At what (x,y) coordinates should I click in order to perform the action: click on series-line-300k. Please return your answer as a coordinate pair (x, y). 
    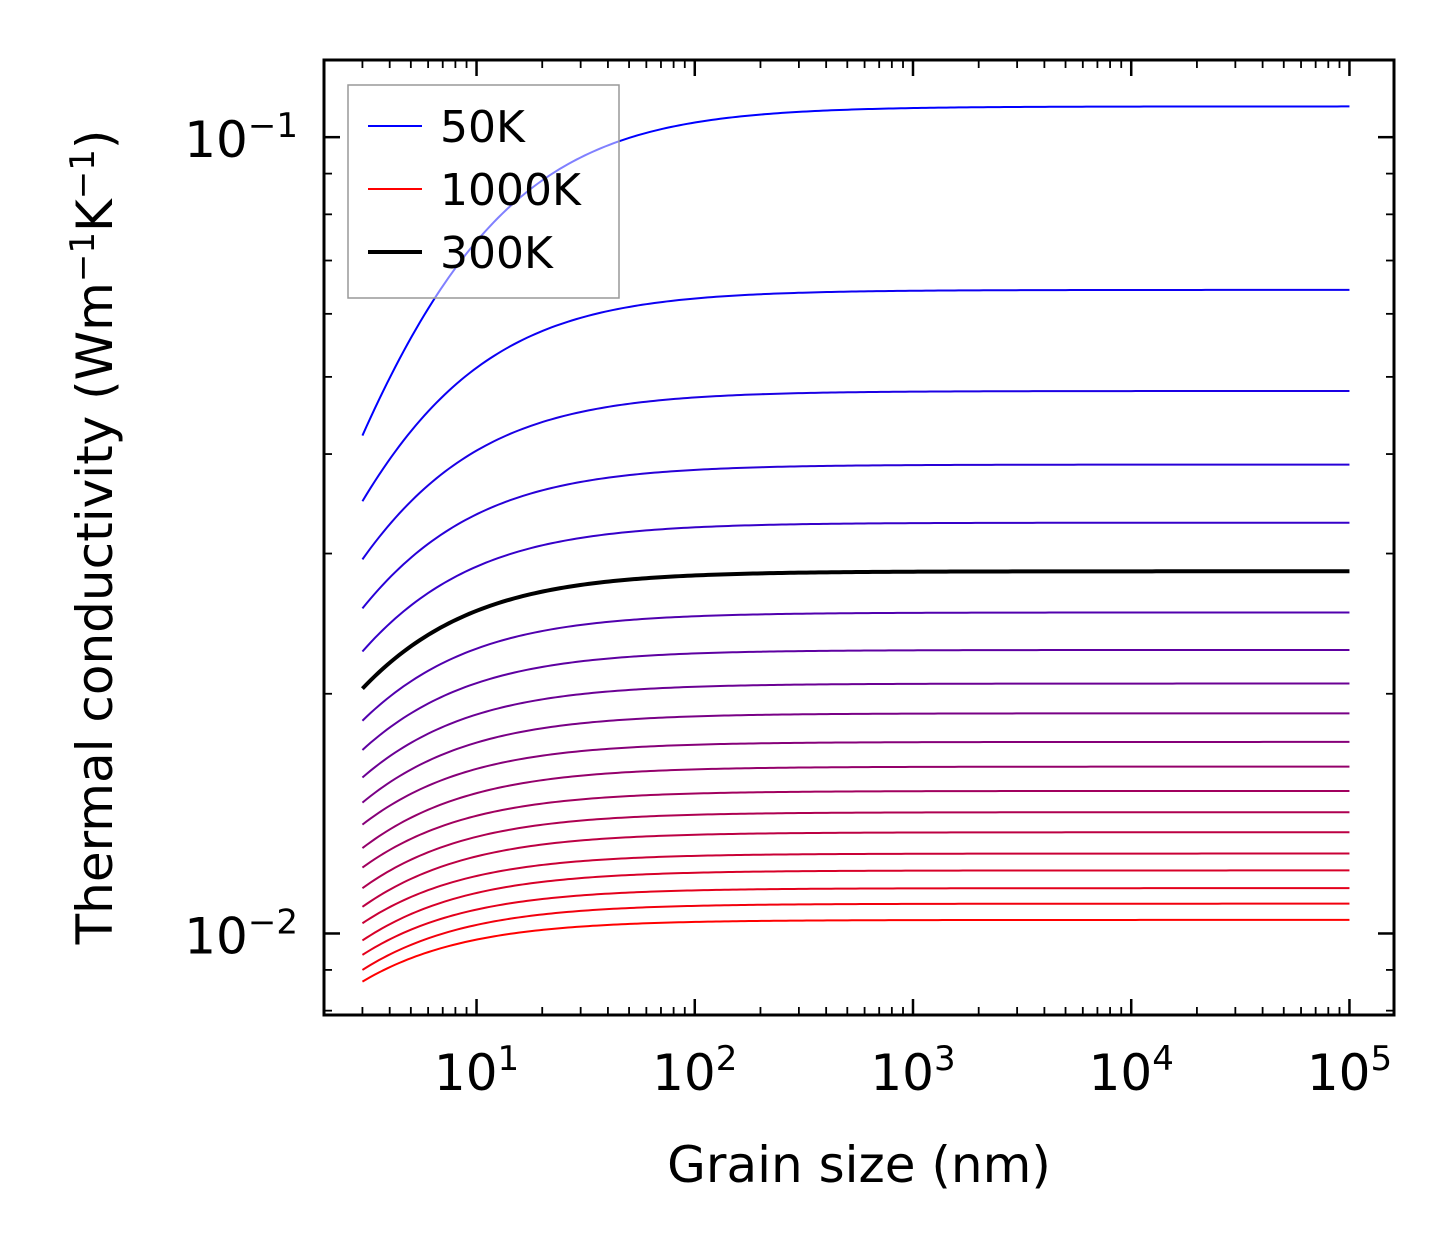
    Looking at the image, I should click on (855, 630).